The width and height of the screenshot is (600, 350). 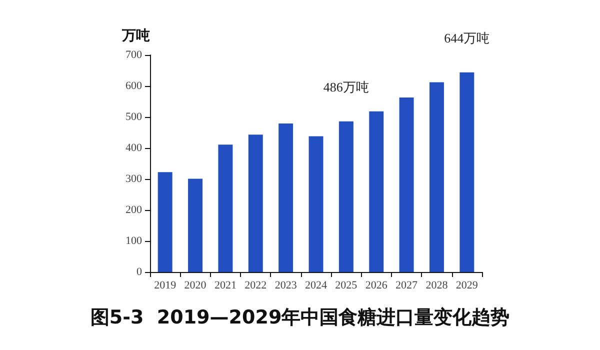 What do you see at coordinates (195, 286) in the screenshot?
I see `x-tick-label: 2020` at bounding box center [195, 286].